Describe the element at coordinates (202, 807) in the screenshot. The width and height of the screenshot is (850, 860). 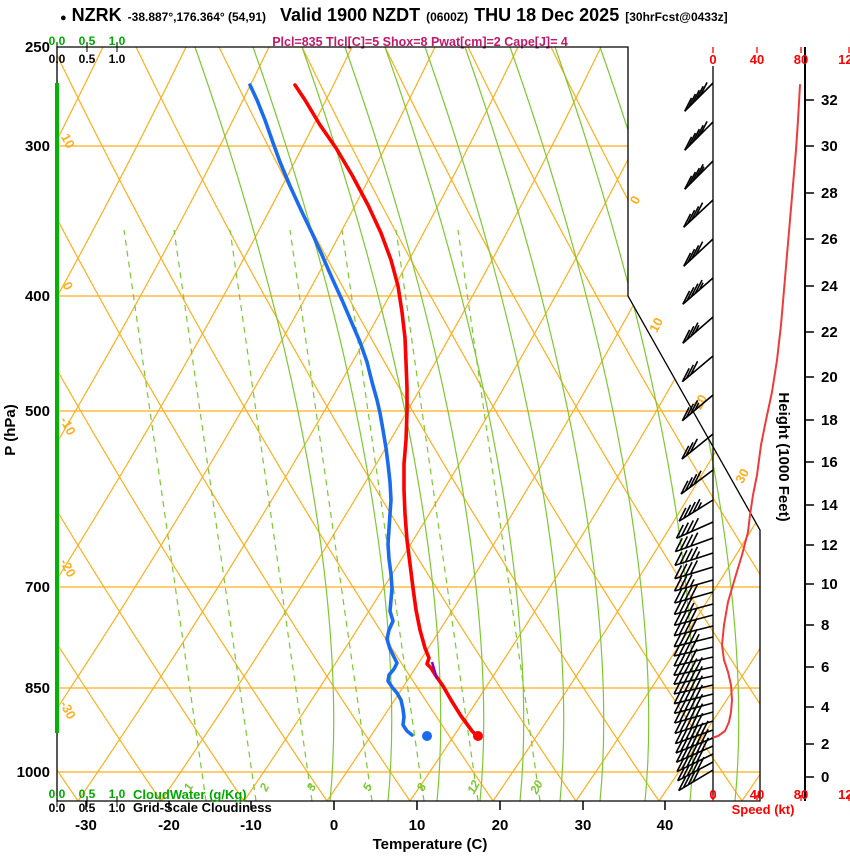
I see `cloudiness-axis-label: Grid-Scale Cloudiness` at that location.